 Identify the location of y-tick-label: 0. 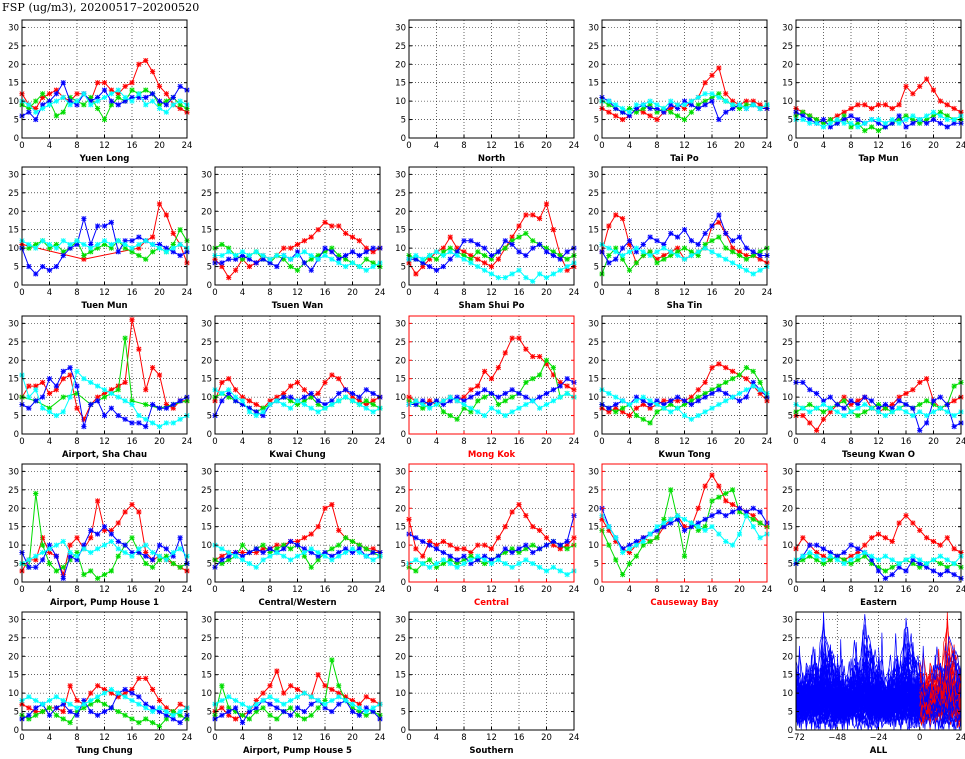
(16, 731).